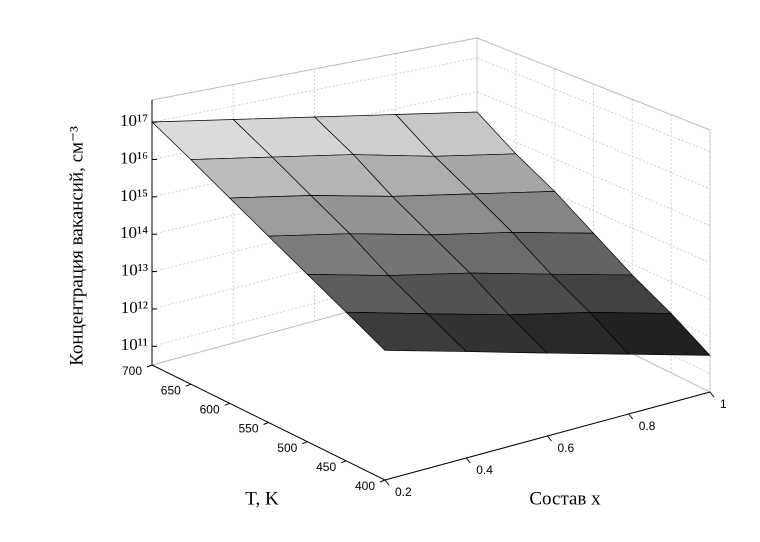 The image size is (760, 542). I want to click on z-tick-label: 10¹⁵, so click(134, 195).